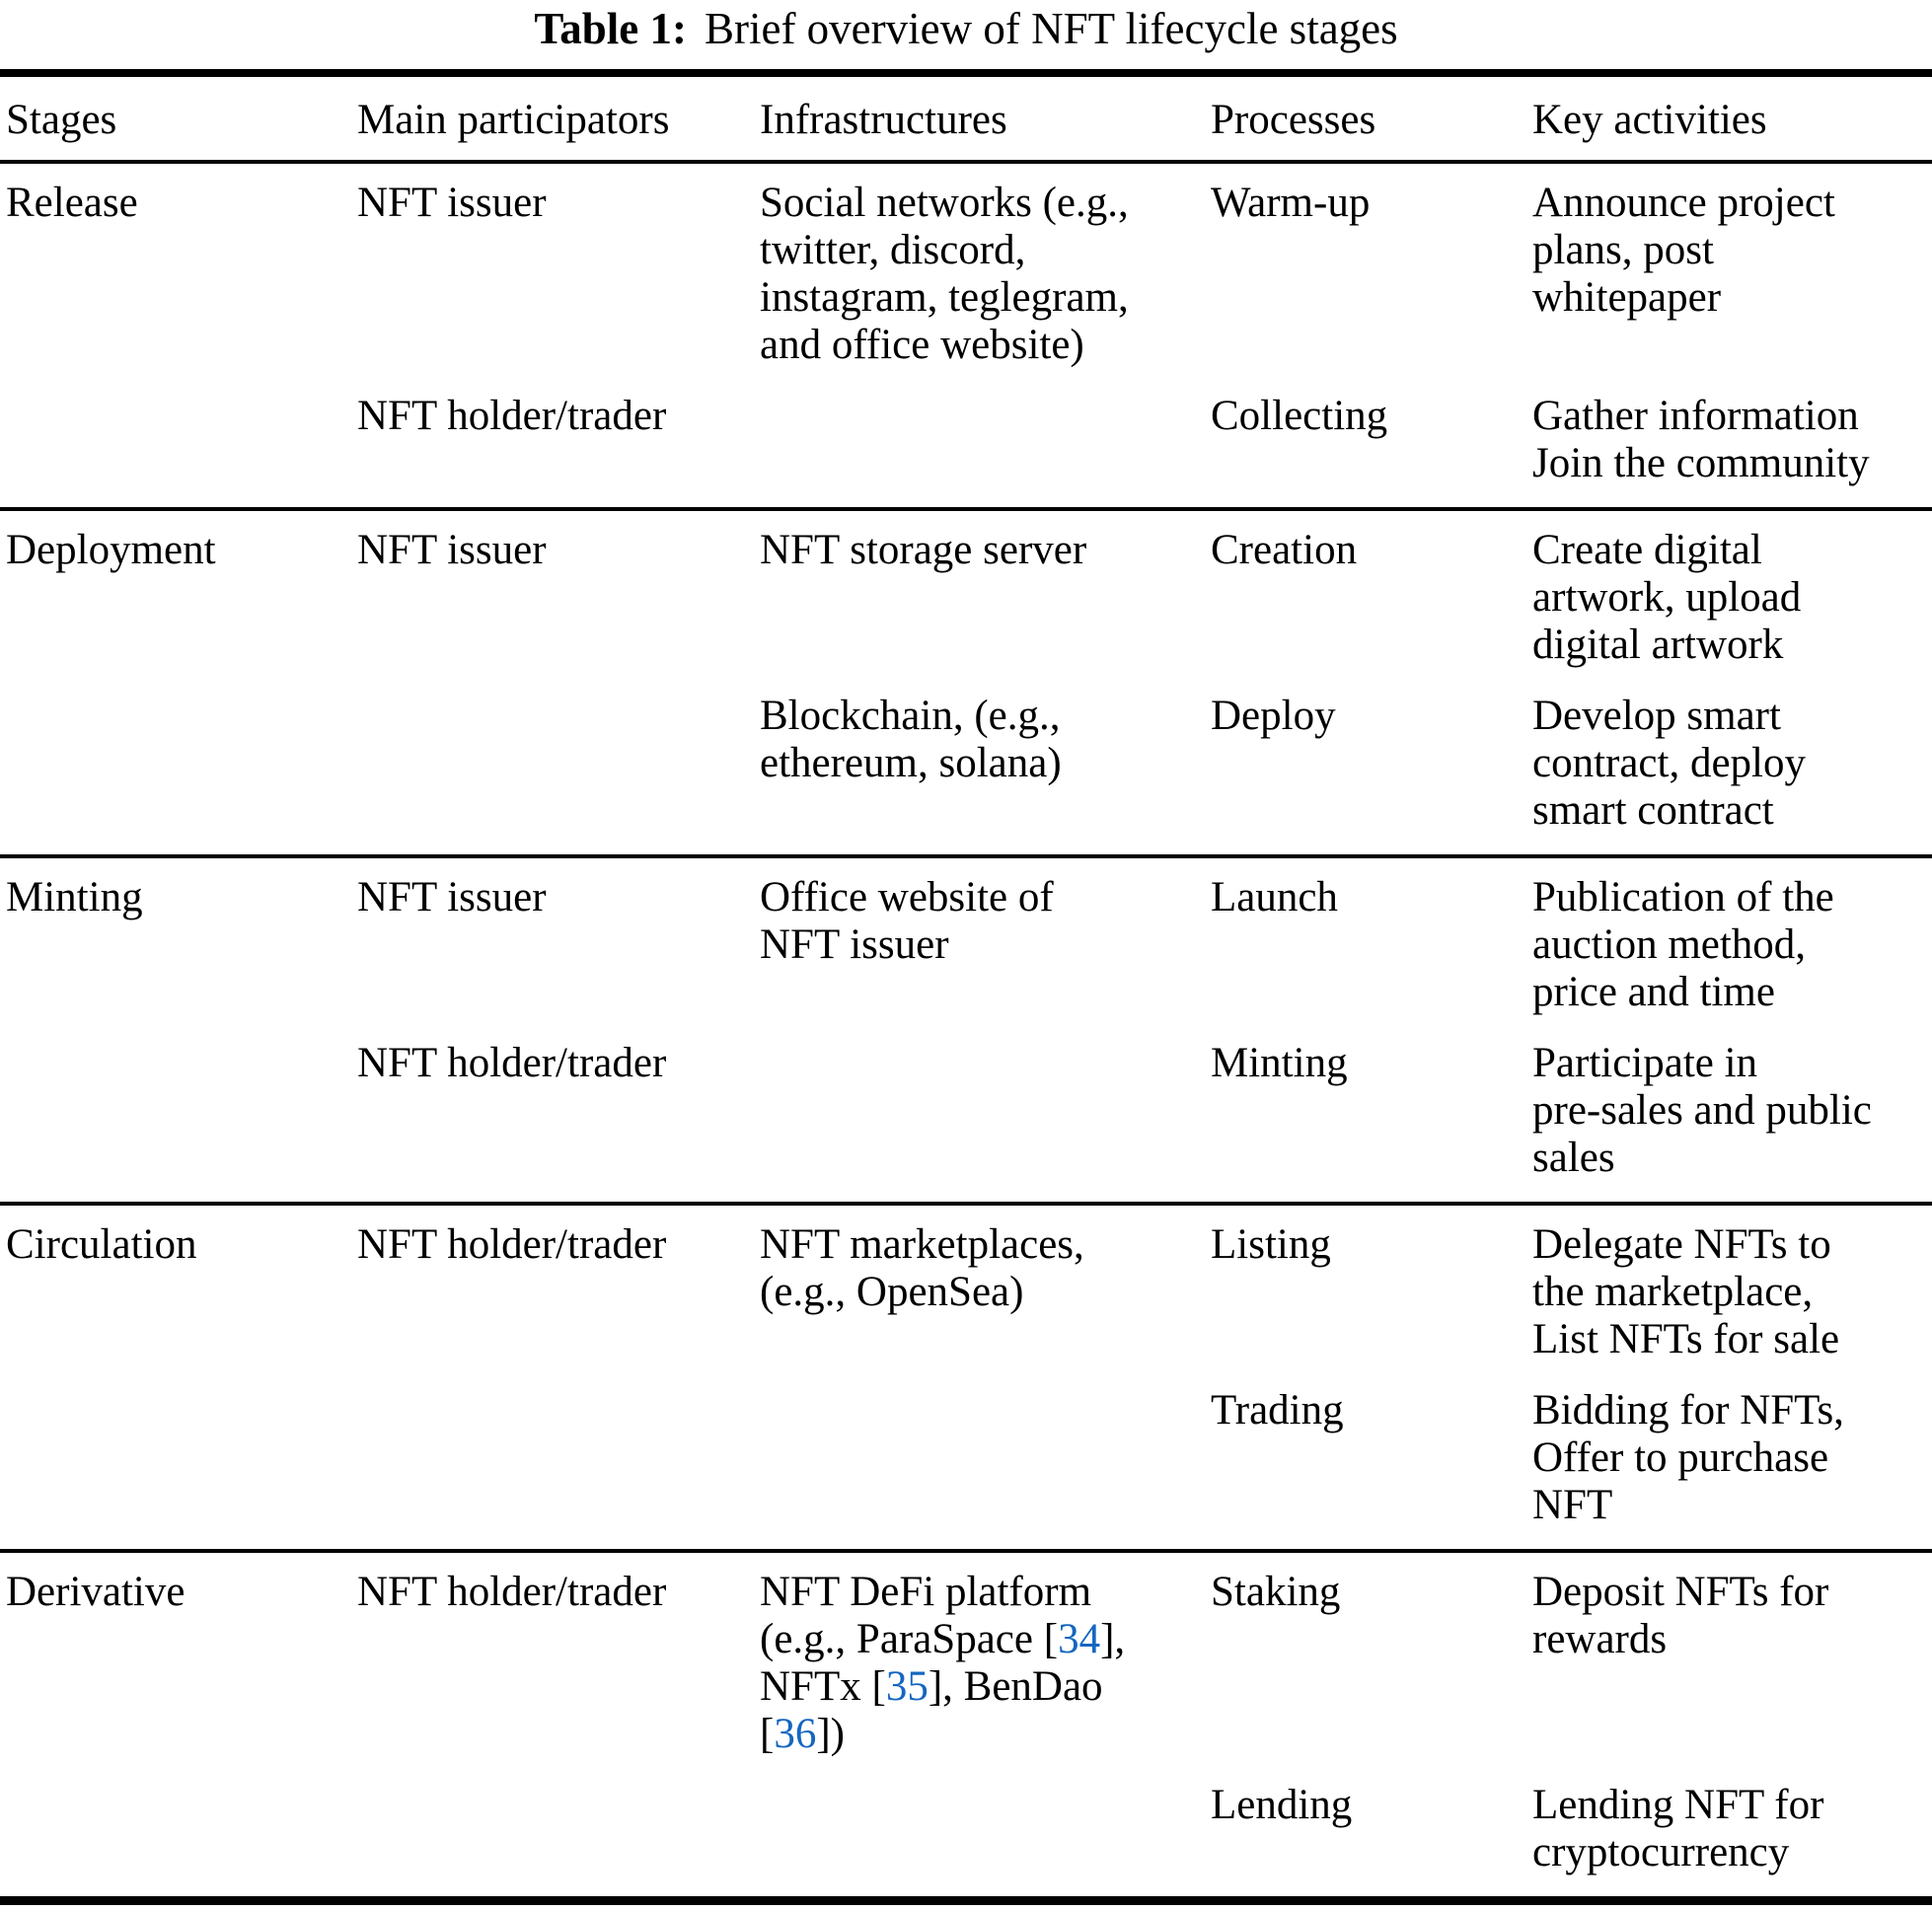 Image resolution: width=1932 pixels, height=1911 pixels. What do you see at coordinates (1273, 716) in the screenshot?
I see `process-cell: Deploy` at bounding box center [1273, 716].